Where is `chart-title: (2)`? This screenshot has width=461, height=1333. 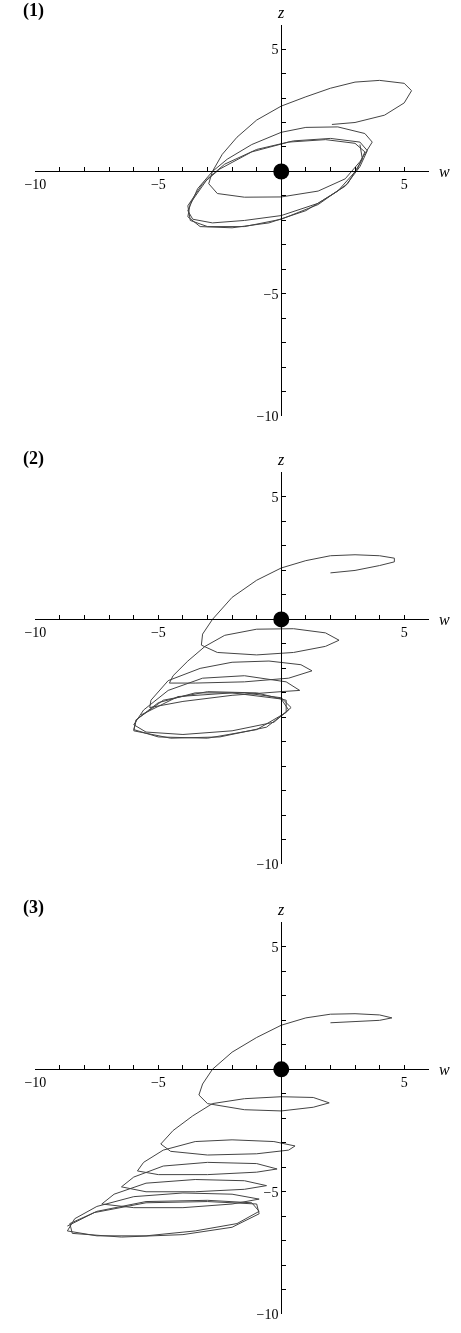
chart-title: (2) is located at coordinates (33, 458).